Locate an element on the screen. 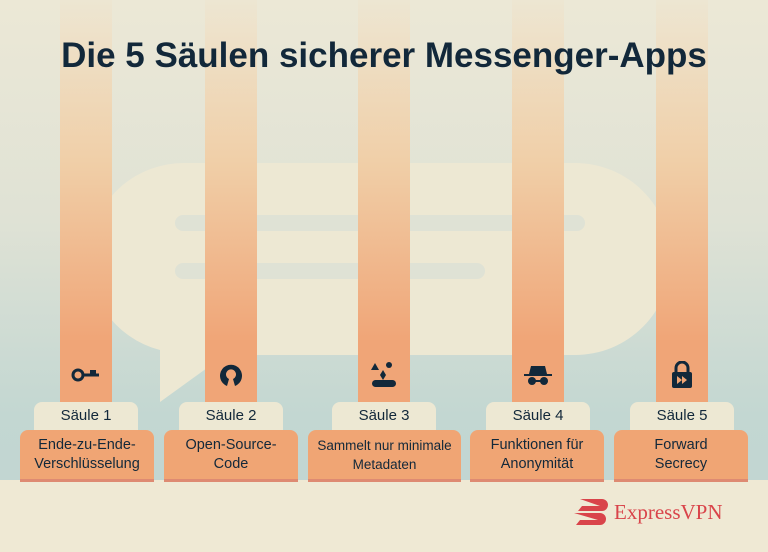 This screenshot has height=552, width=768. pillar-label-text: Ende-zu-Ende-Verschlüsselung is located at coordinates (87, 454).